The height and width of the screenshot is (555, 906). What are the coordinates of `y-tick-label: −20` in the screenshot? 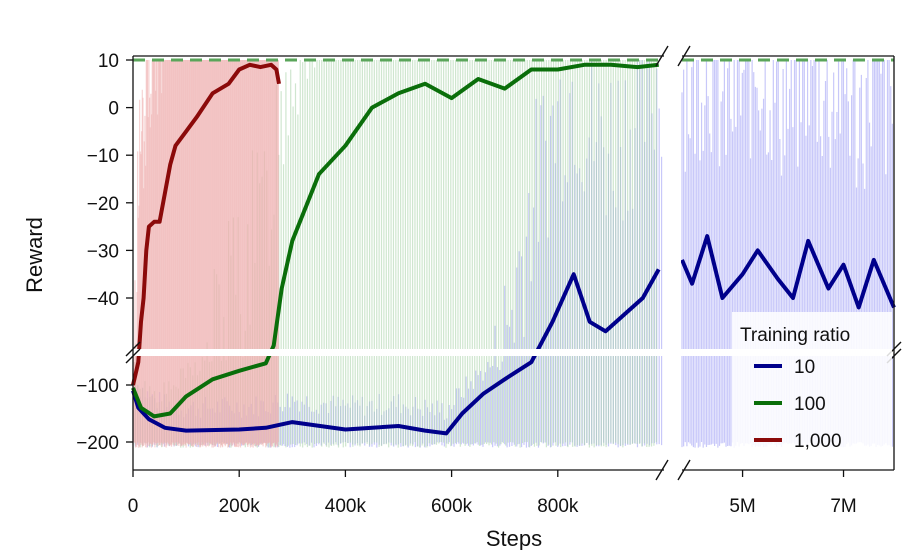 It's located at (103, 204).